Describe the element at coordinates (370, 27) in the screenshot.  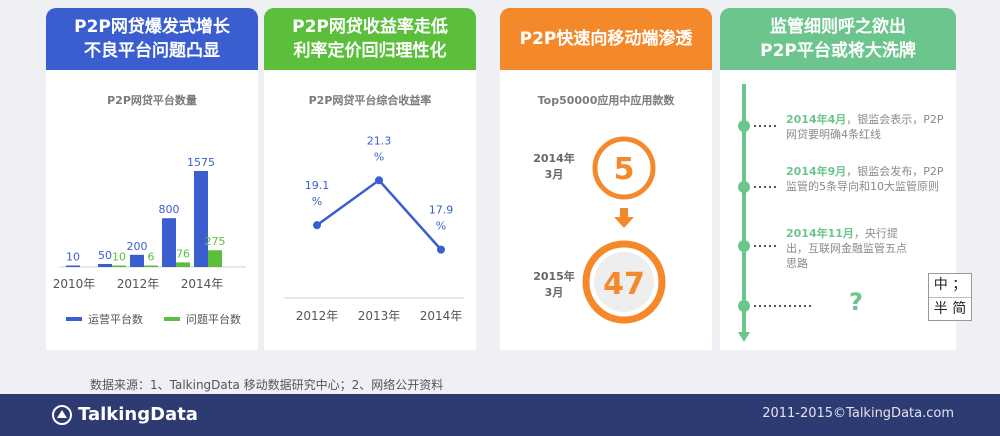
I see `panel-title-line1: P2P网贷收益率走低` at that location.